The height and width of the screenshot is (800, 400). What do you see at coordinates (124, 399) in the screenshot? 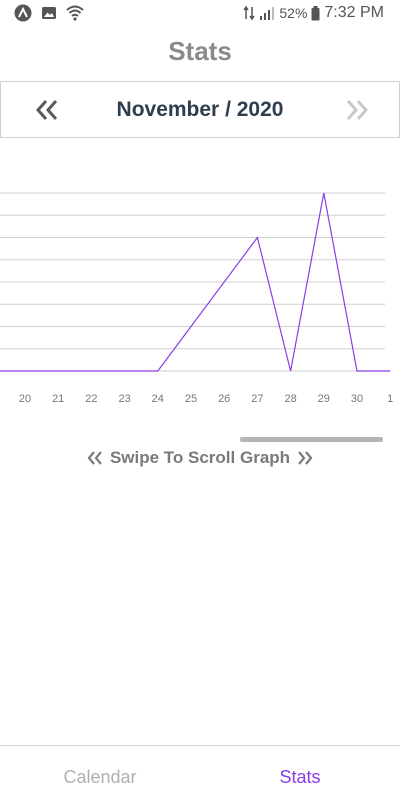
I see `x-tick-label: 23` at bounding box center [124, 399].